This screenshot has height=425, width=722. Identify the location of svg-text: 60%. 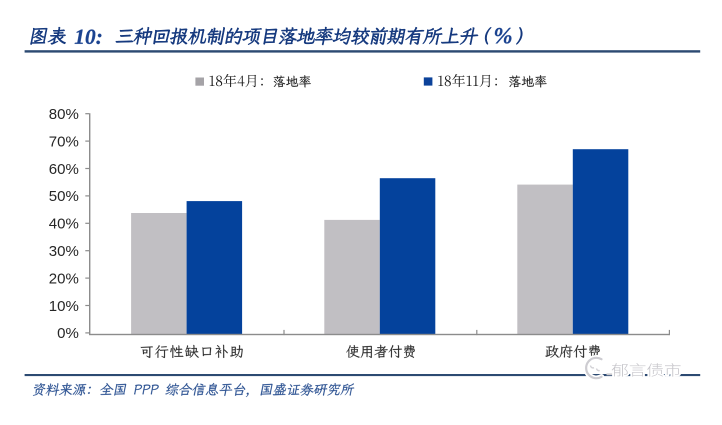
(64, 169).